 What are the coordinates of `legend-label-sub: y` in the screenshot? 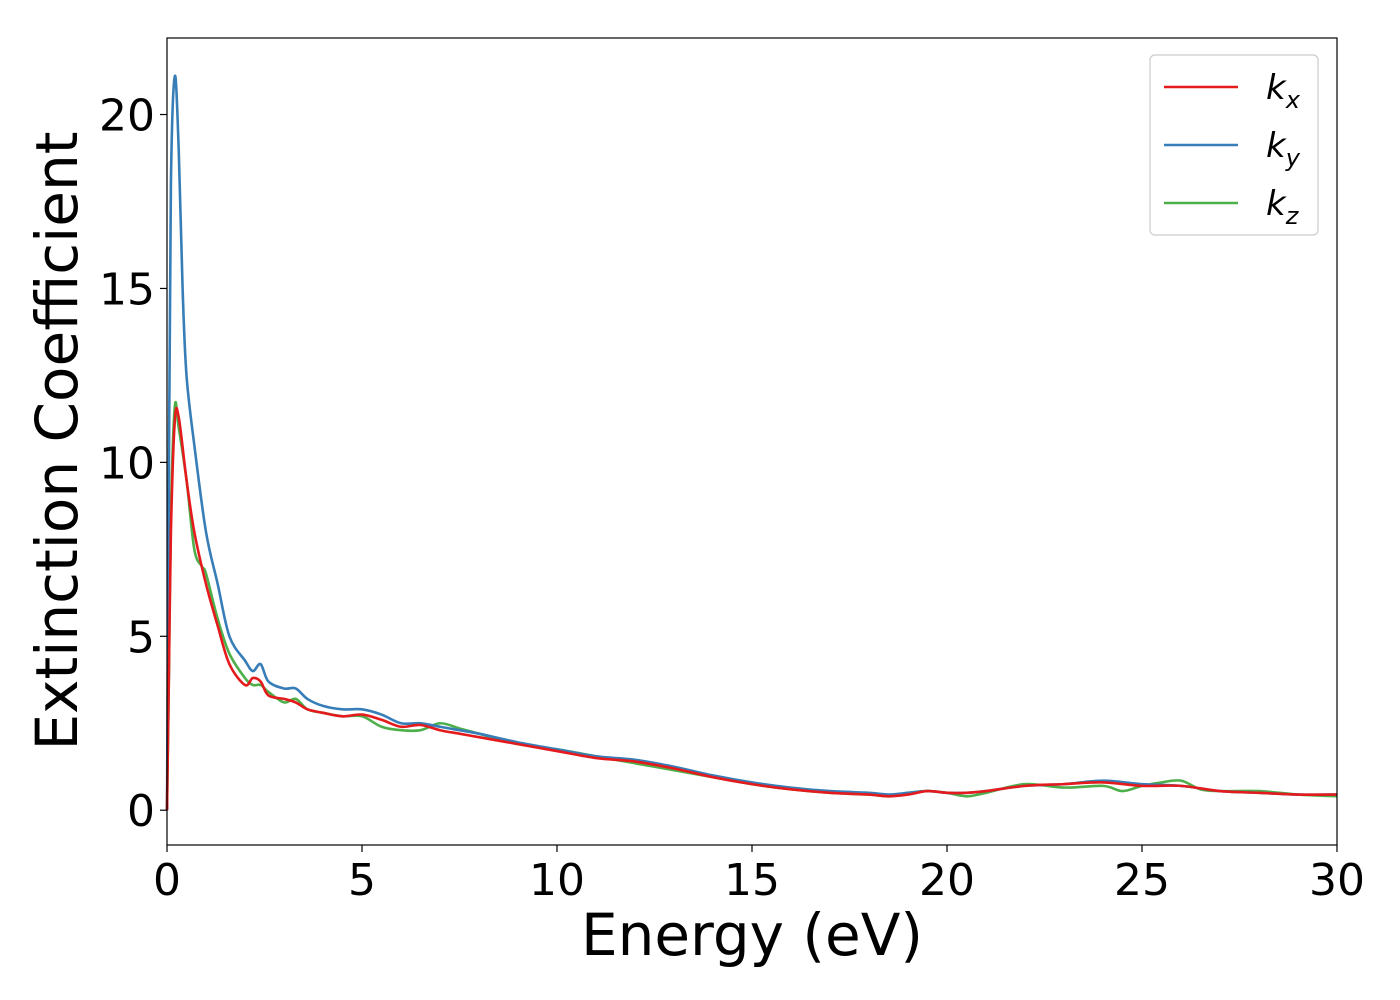 It's located at (1293, 158).